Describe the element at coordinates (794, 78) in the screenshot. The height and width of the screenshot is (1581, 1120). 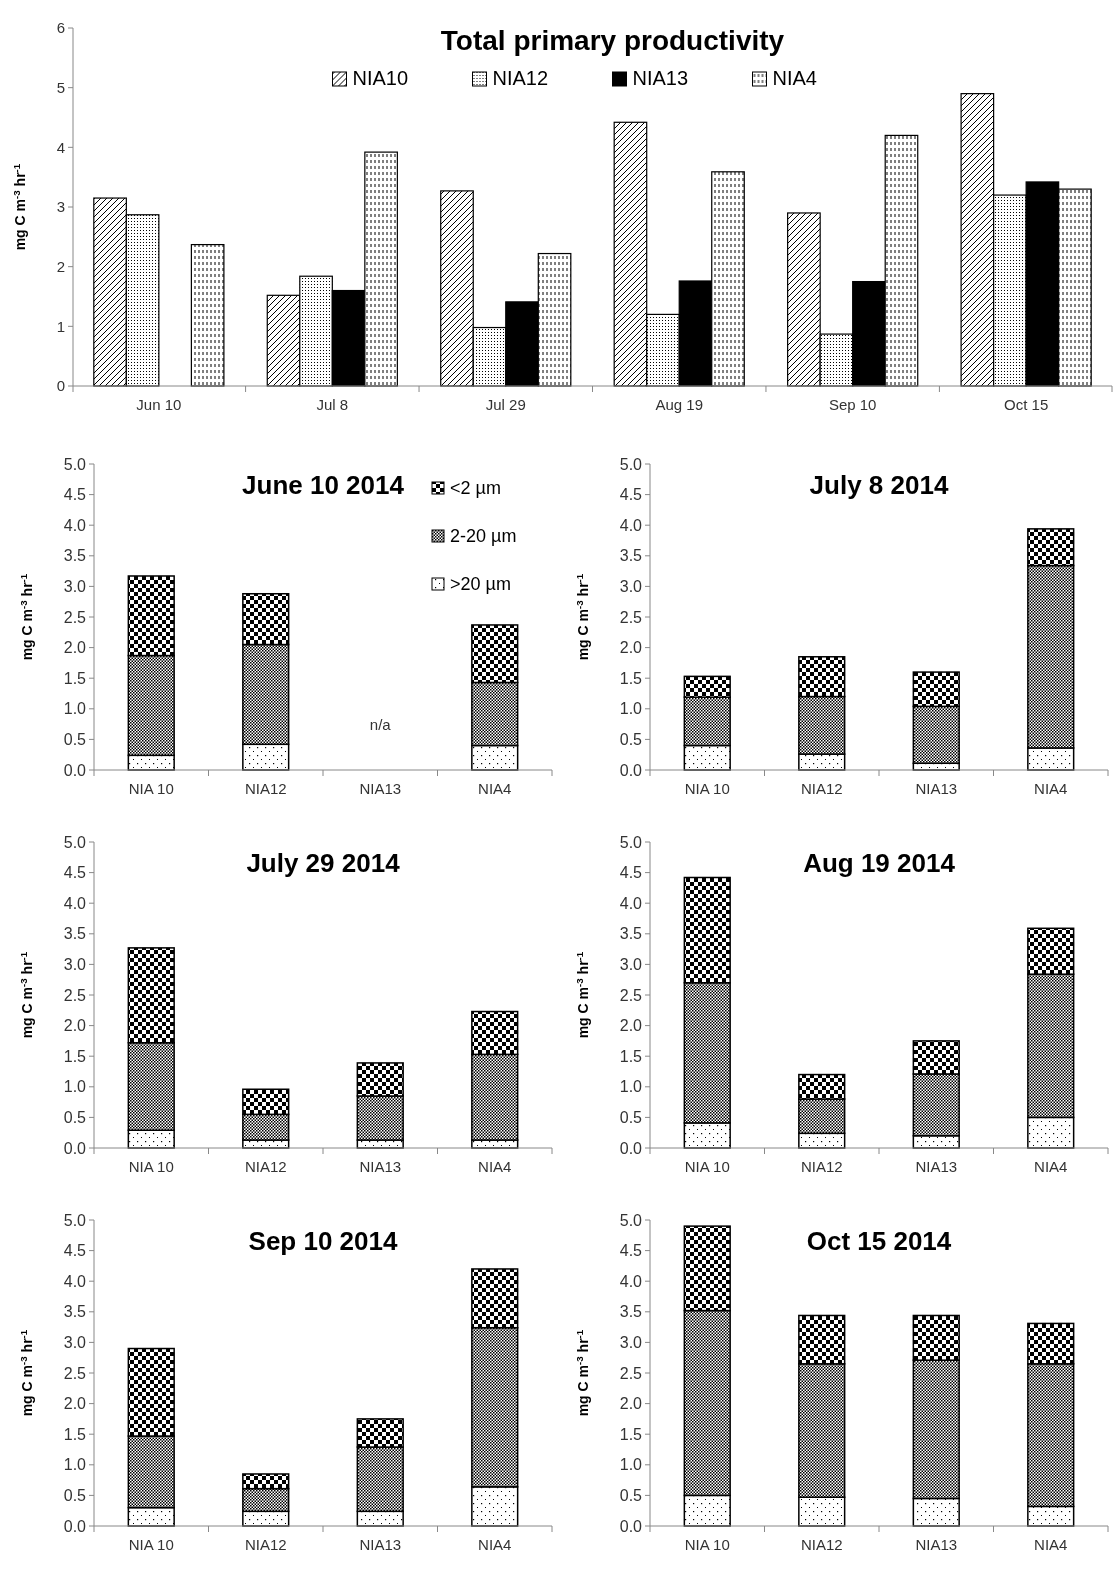
I see `legend-label: NIA4` at that location.